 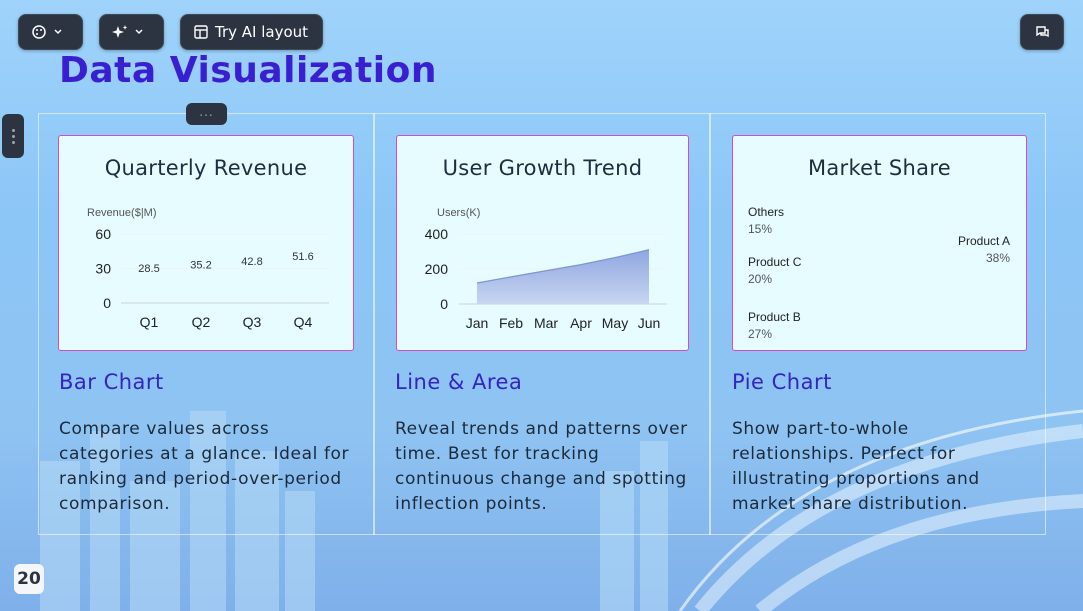 What do you see at coordinates (200, 266) in the screenshot?
I see `data-label: 35.2` at bounding box center [200, 266].